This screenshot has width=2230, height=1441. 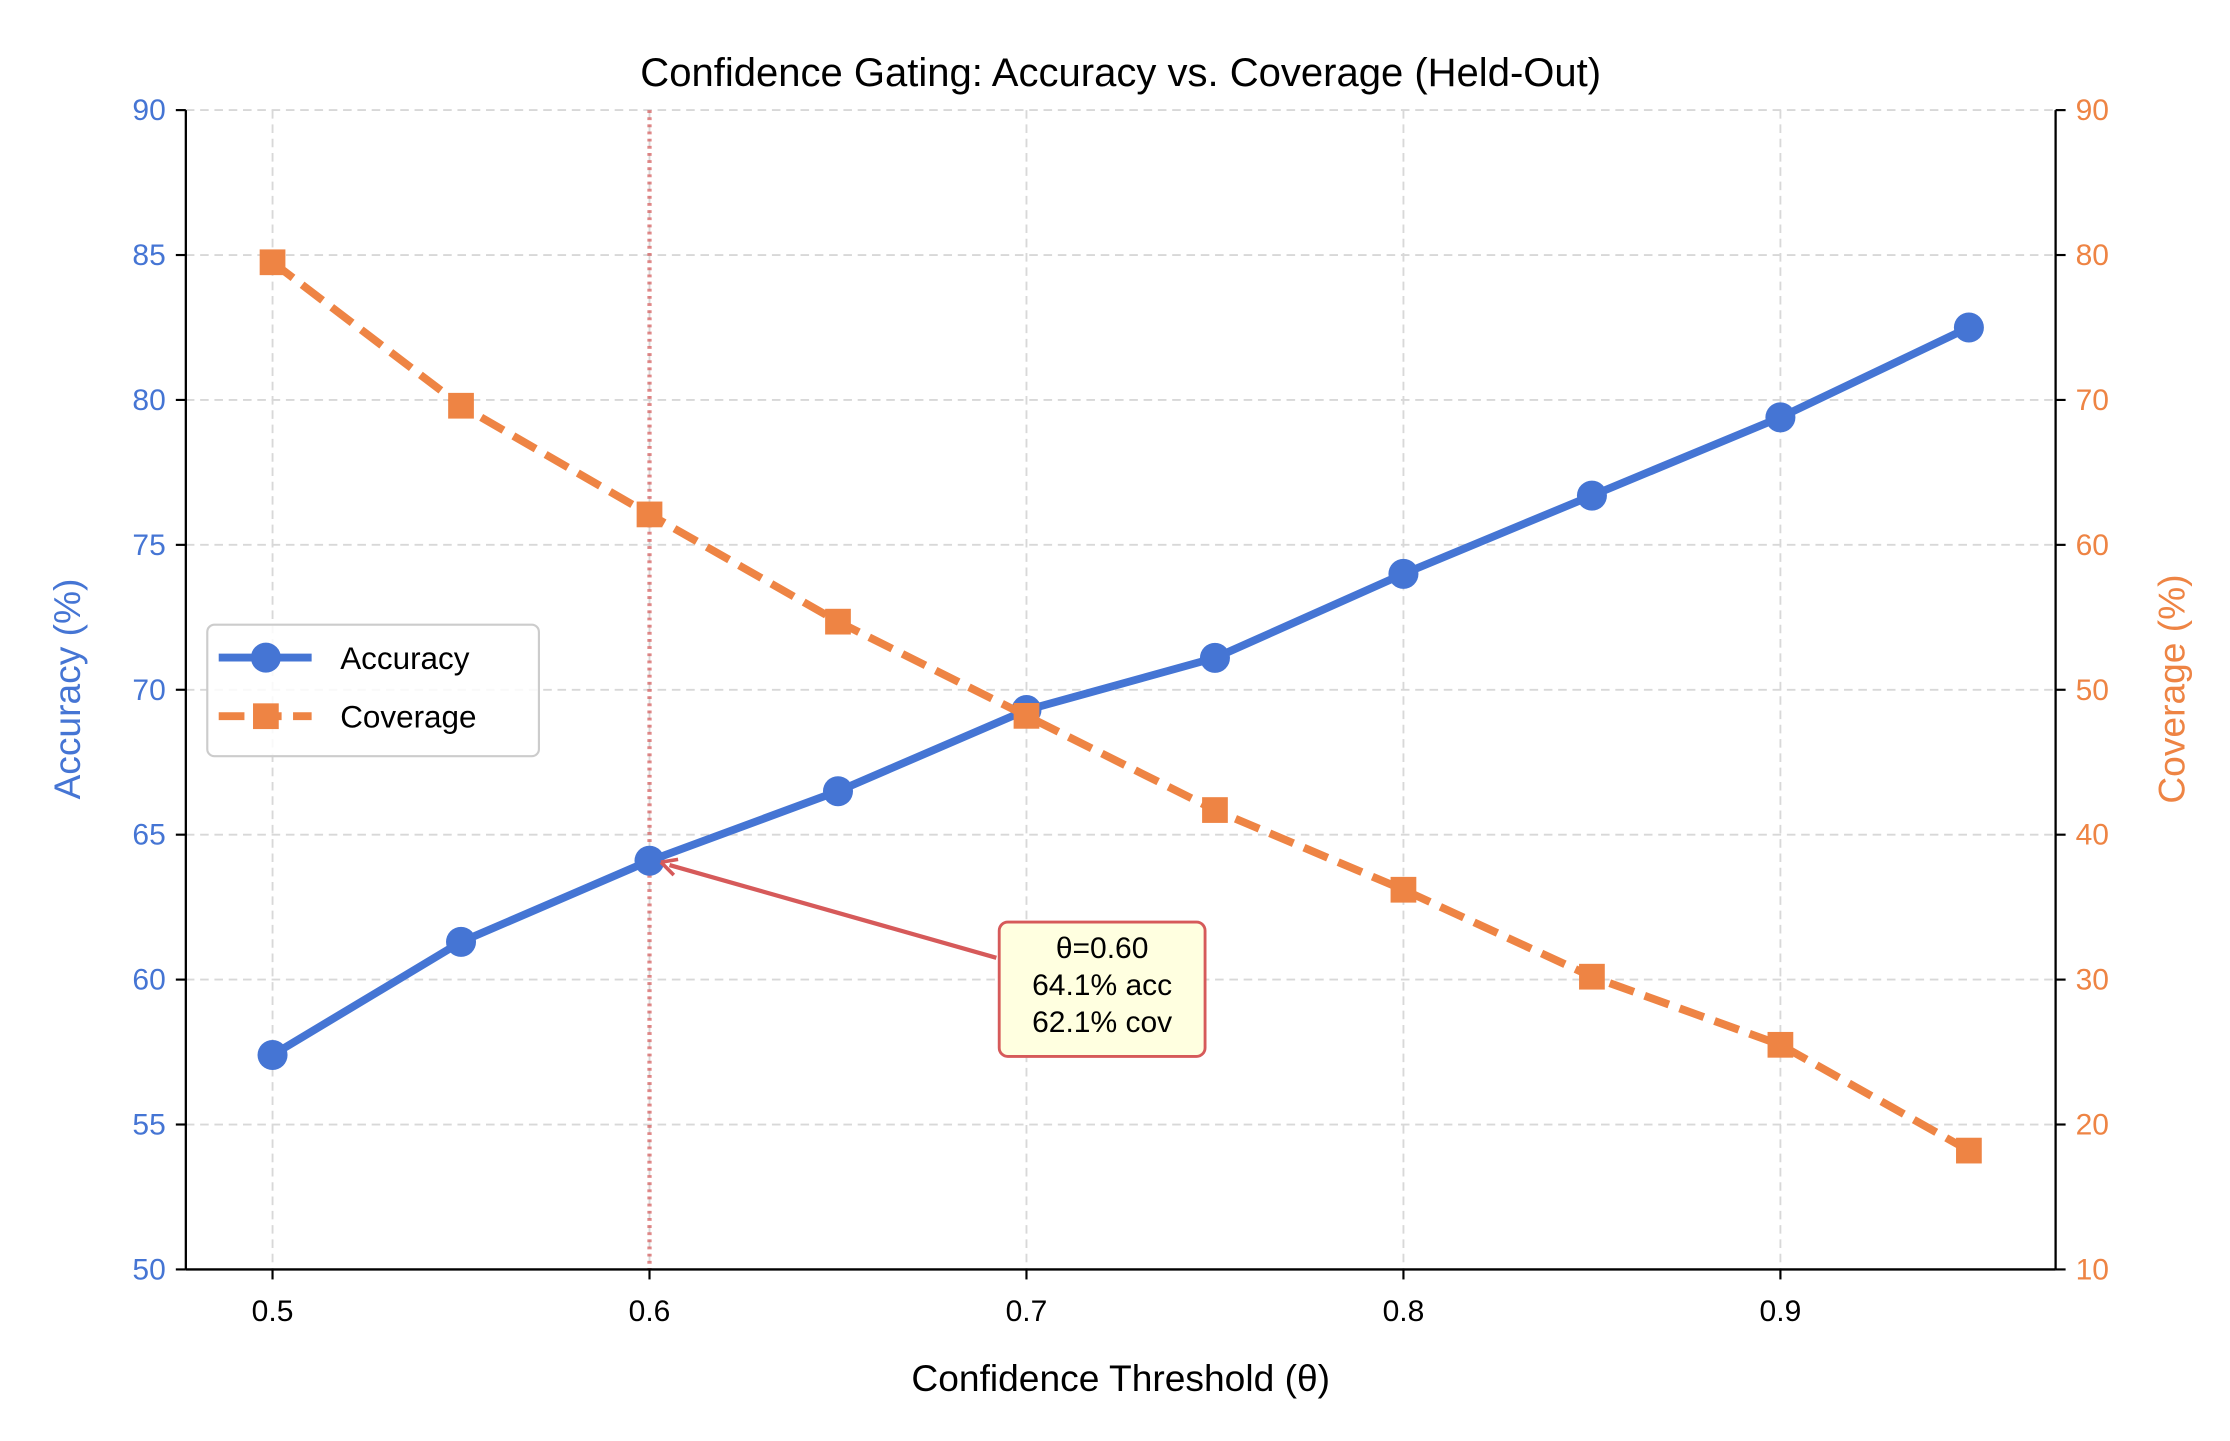 What do you see at coordinates (2092, 110) in the screenshot?
I see `y2-tick-label: 90` at bounding box center [2092, 110].